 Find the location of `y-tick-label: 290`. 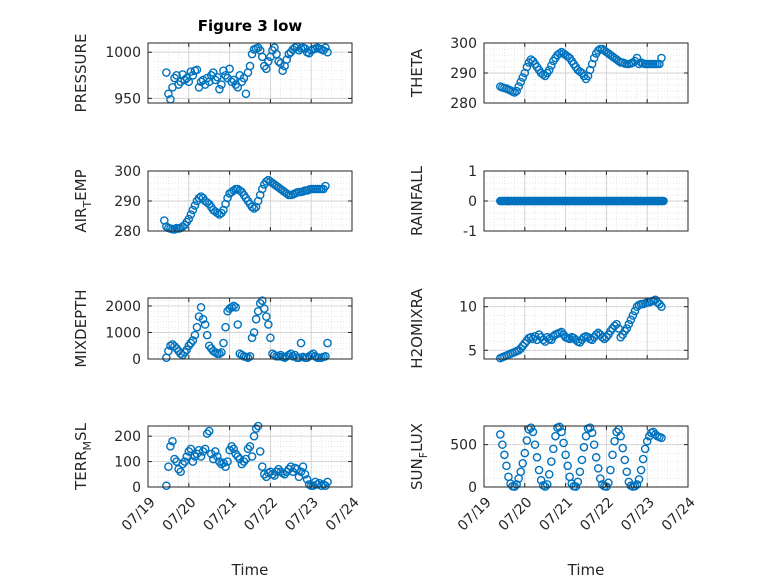

y-tick-label: 290 is located at coordinates (463, 74).